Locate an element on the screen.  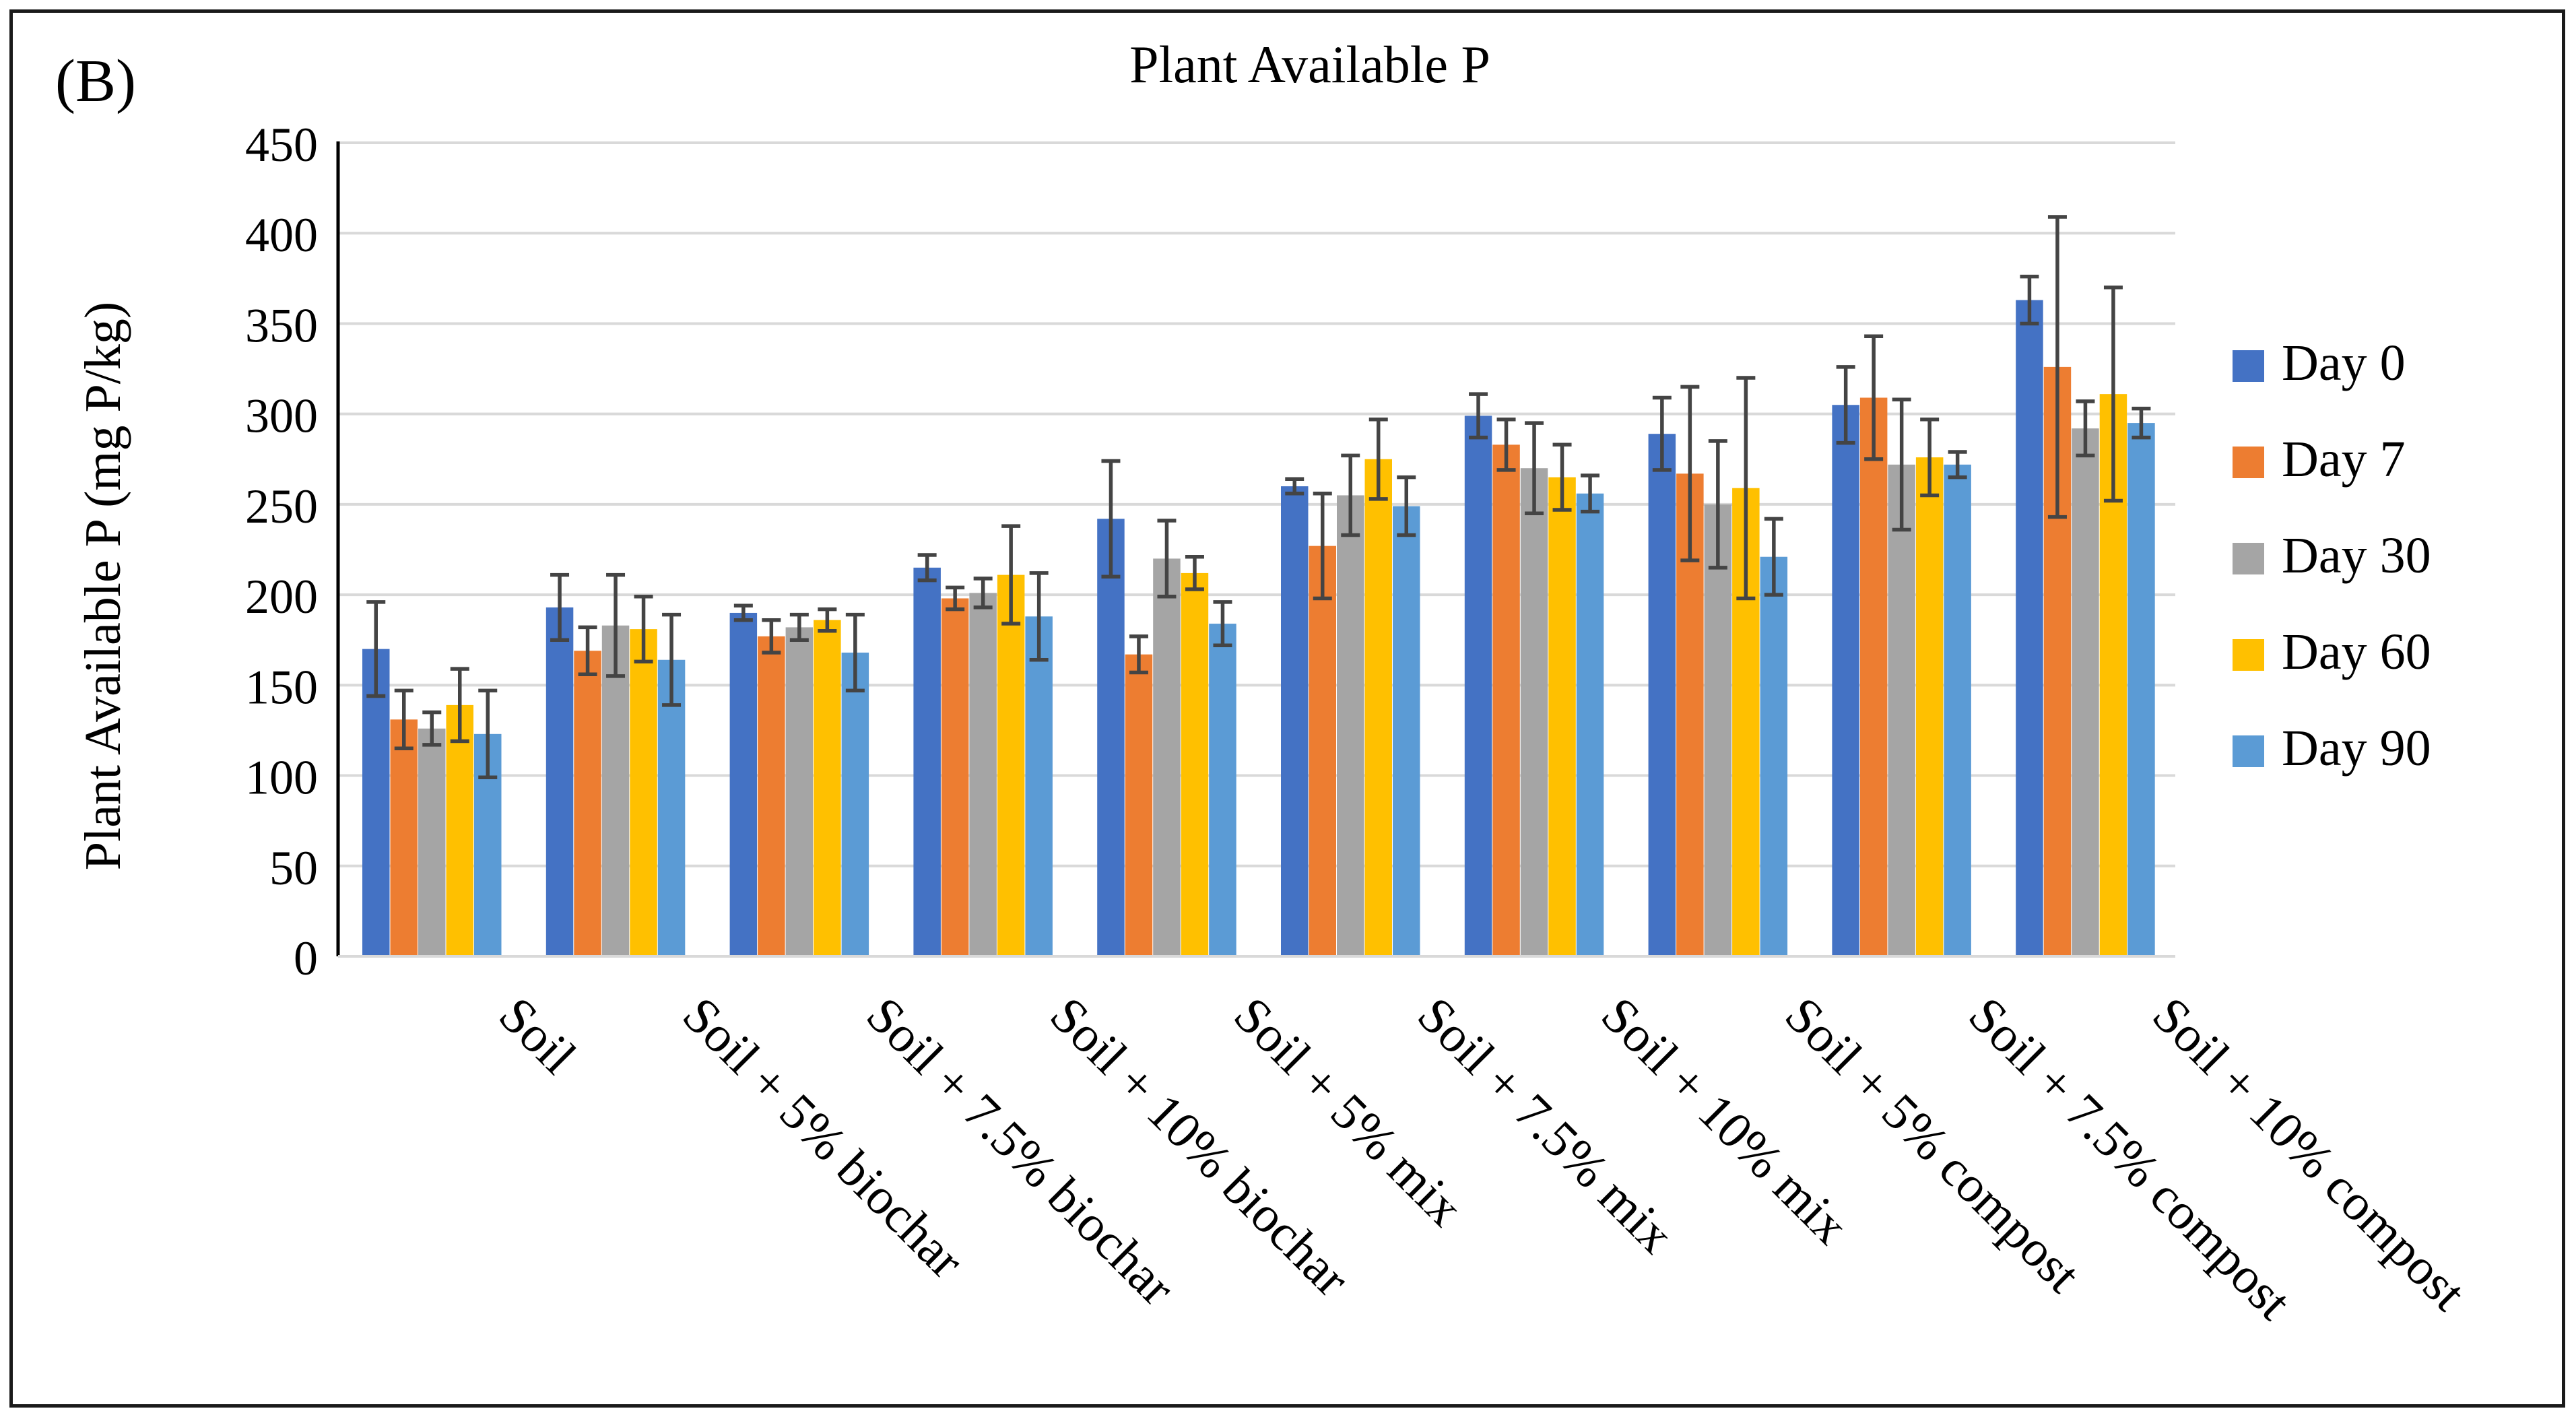
legend-label: Day 0 is located at coordinates (2344, 363).